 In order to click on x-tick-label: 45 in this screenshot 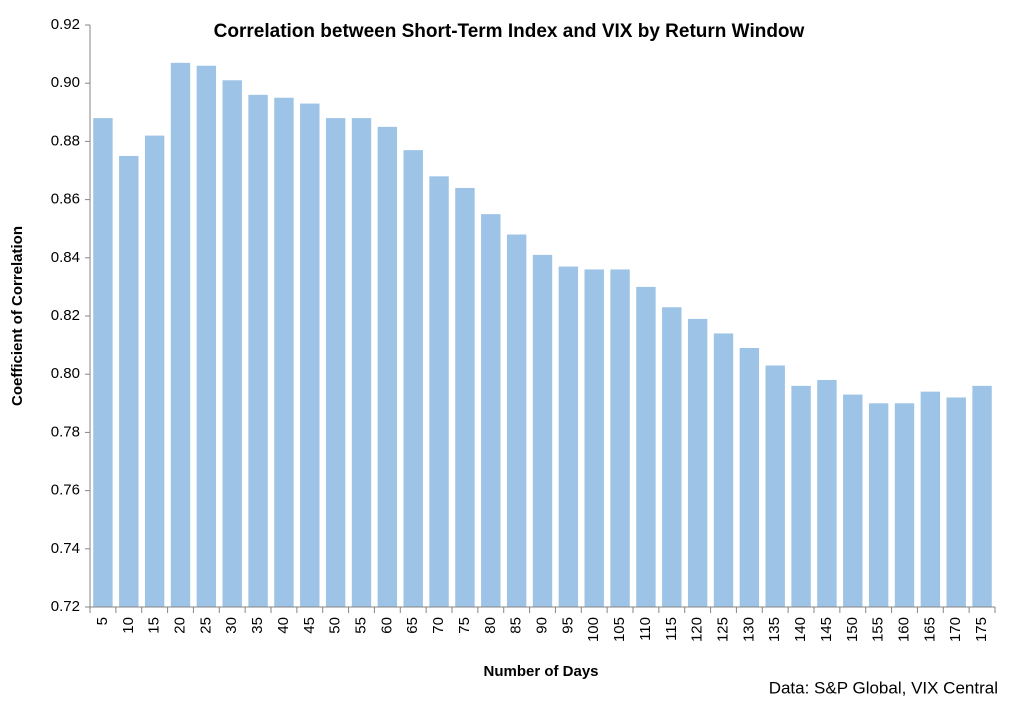, I will do `click(309, 625)`.